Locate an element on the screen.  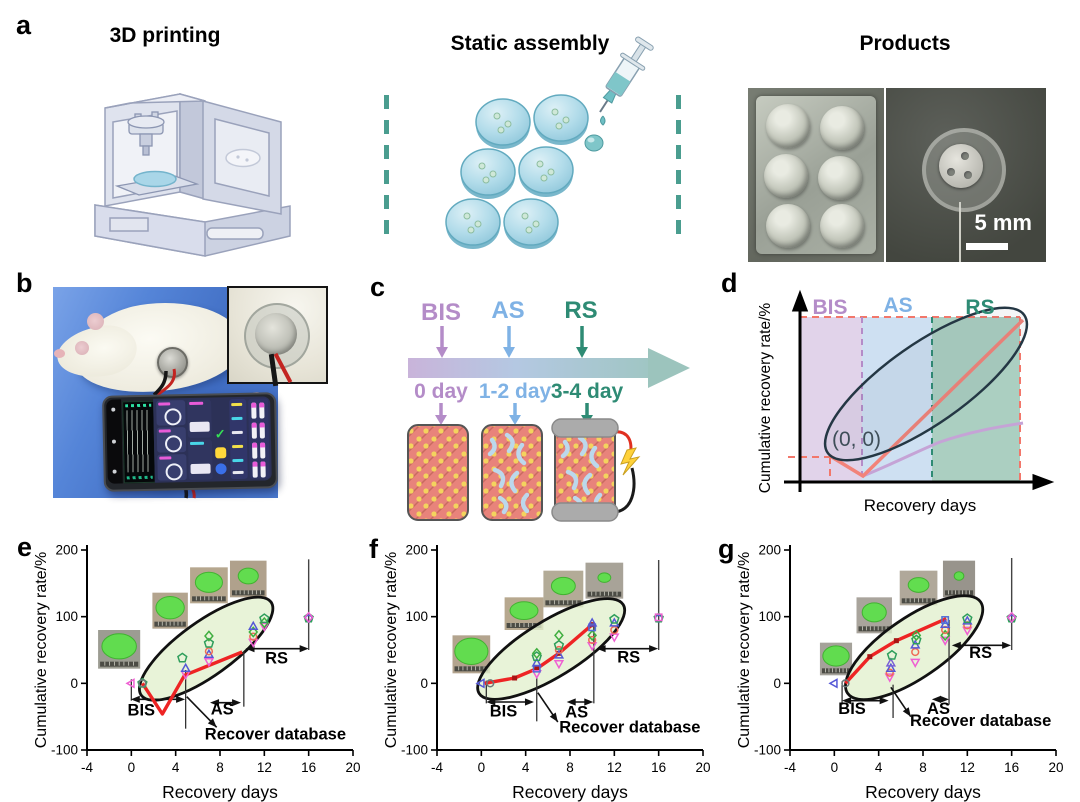
device-closeup-inset is located at coordinates (277, 336).